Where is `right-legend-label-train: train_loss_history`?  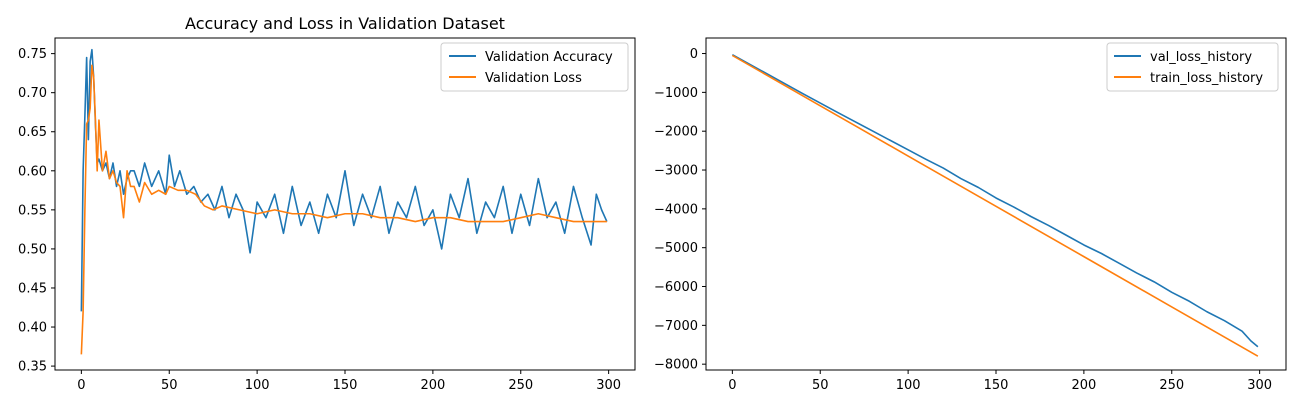
right-legend-label-train: train_loss_history is located at coordinates (1206, 78).